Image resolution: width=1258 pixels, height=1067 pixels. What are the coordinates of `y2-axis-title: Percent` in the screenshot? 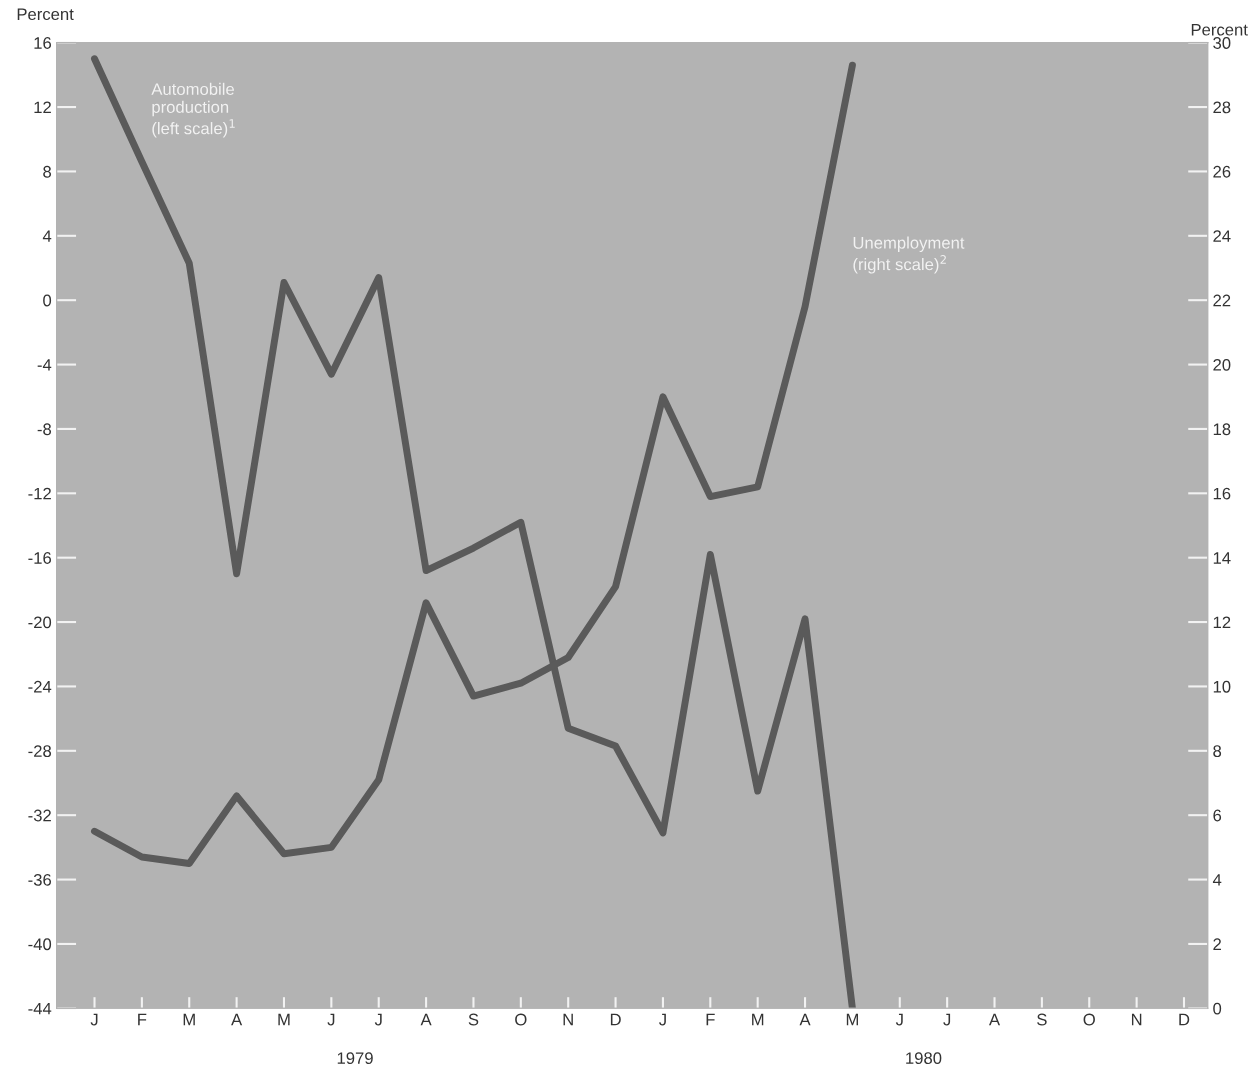 It's located at (1219, 29).